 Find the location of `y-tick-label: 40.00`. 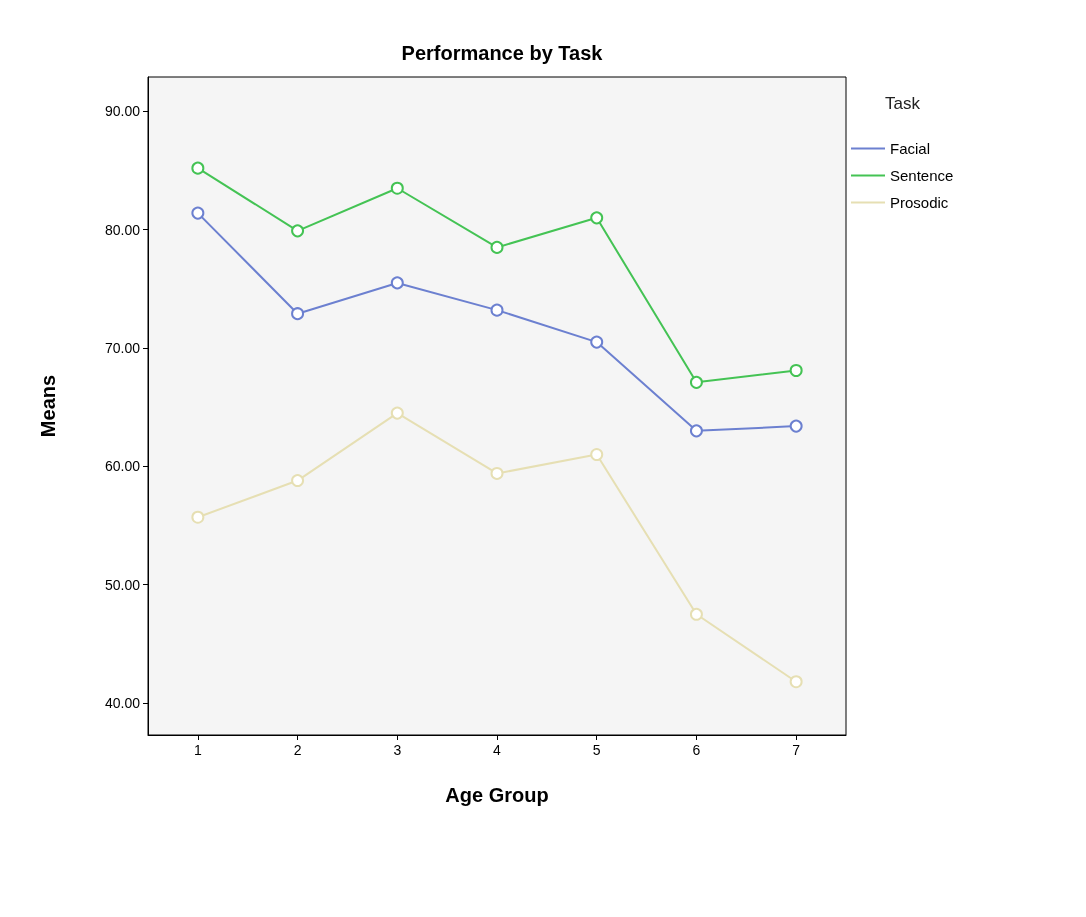

y-tick-label: 40.00 is located at coordinates (122, 703).